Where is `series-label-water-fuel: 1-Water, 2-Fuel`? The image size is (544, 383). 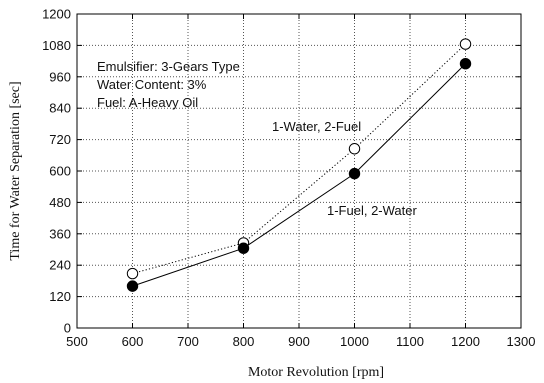 series-label-water-fuel: 1-Water, 2-Fuel is located at coordinates (316, 126).